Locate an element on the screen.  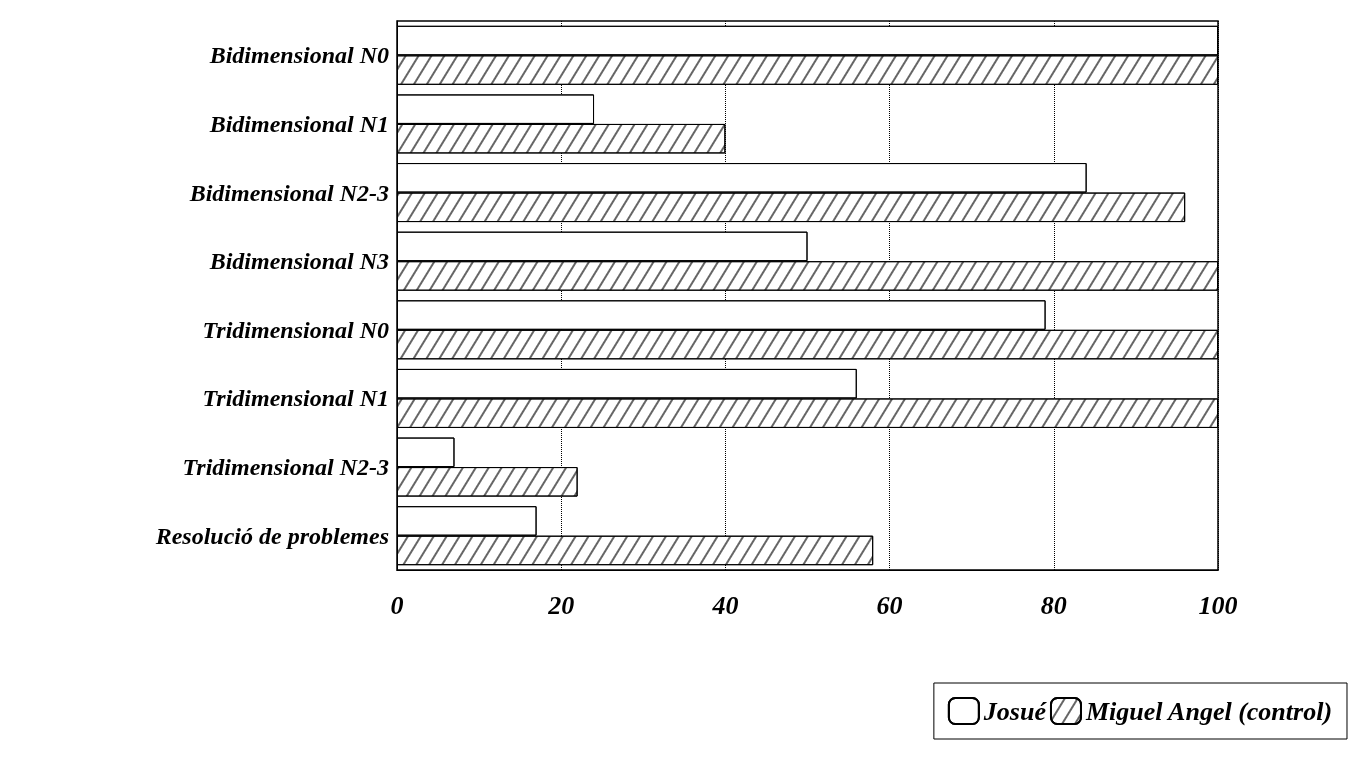
x-tick-label: 100 is located at coordinates (1218, 605).